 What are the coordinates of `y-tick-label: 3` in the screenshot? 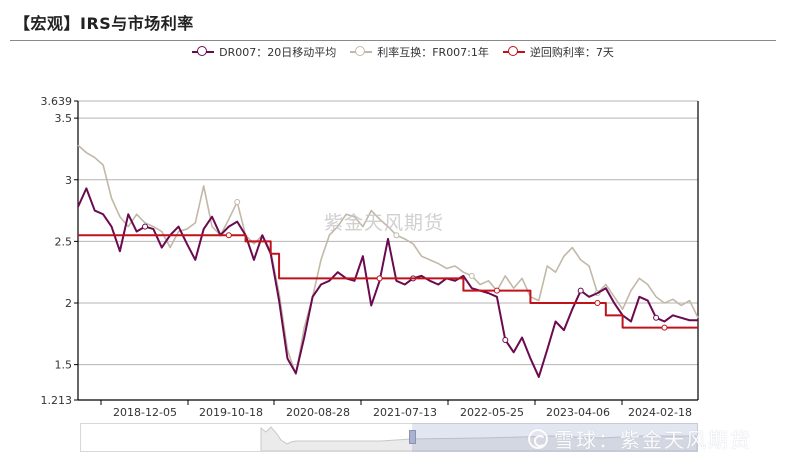 It's located at (68, 180).